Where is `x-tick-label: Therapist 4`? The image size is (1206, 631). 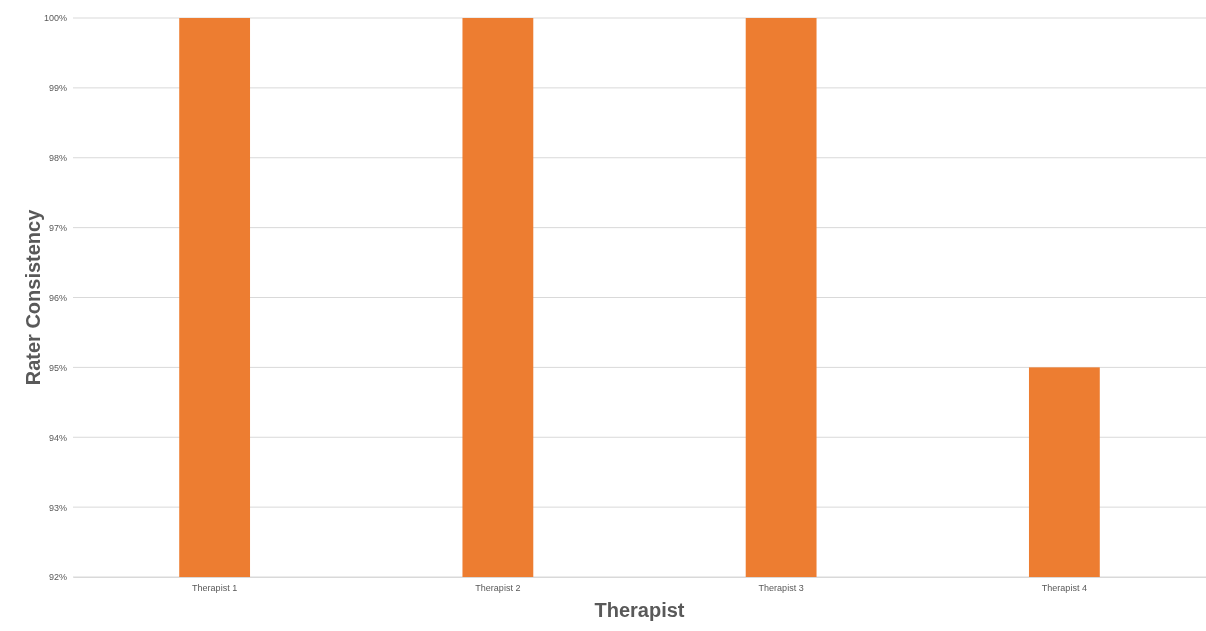
x-tick-label: Therapist 4 is located at coordinates (1064, 588).